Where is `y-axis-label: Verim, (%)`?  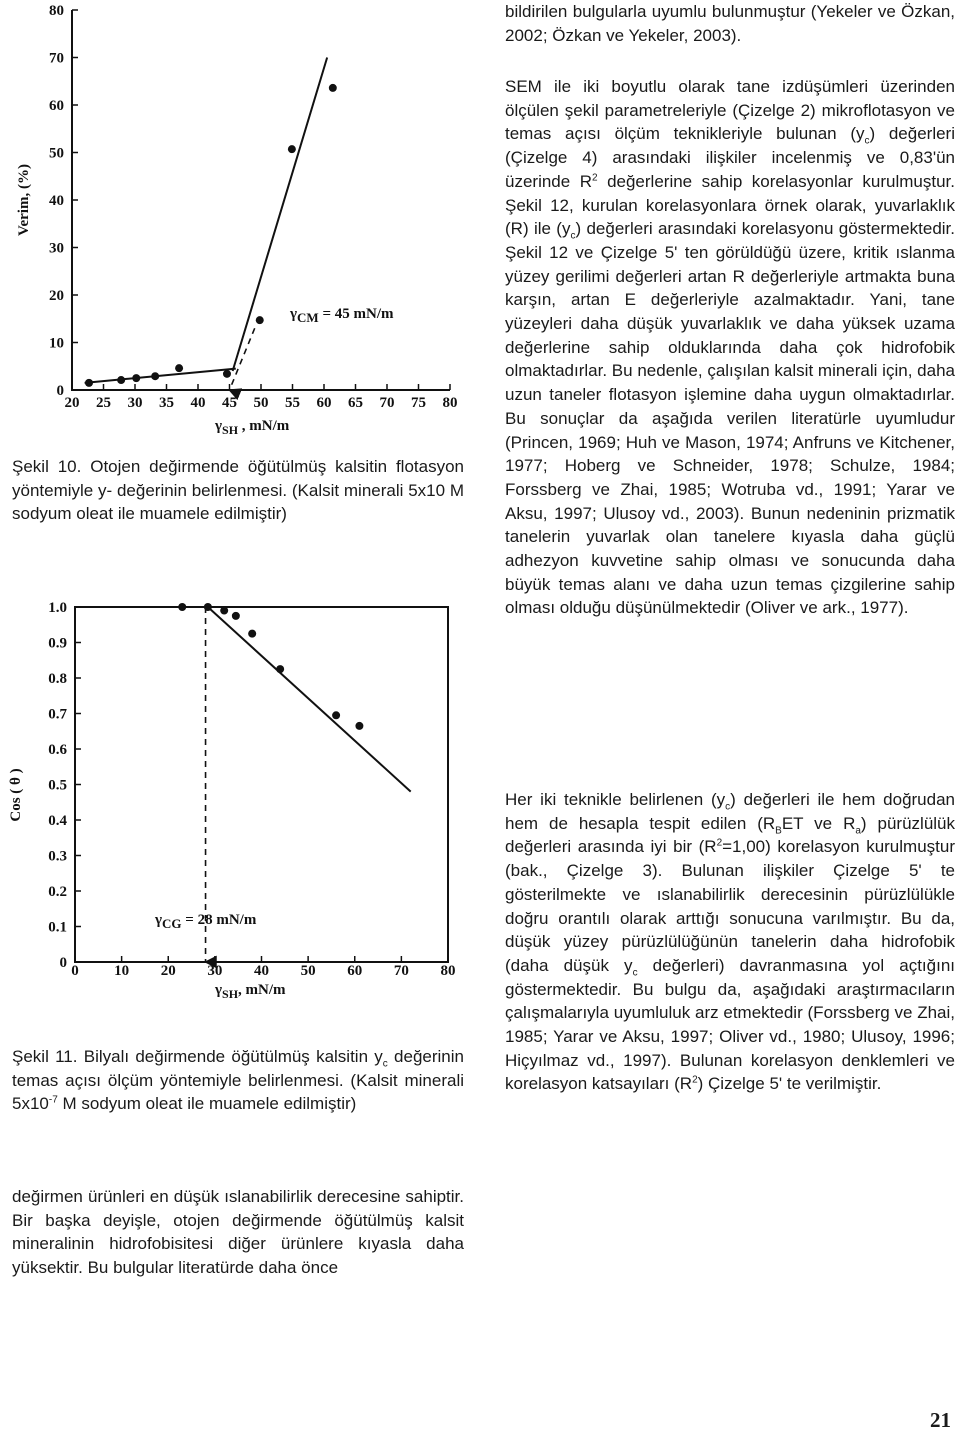
y-axis-label: Verim, (%) is located at coordinates (24, 200).